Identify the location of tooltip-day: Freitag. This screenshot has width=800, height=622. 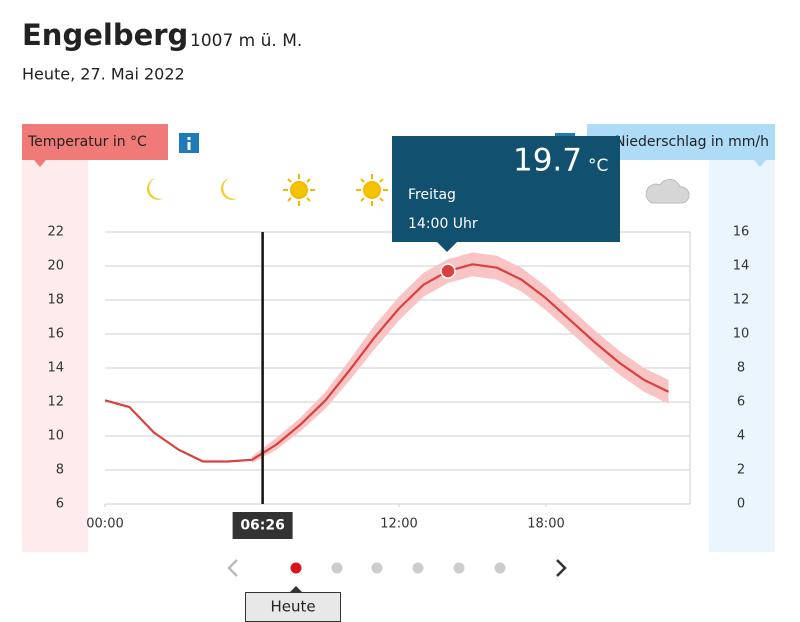
(432, 195).